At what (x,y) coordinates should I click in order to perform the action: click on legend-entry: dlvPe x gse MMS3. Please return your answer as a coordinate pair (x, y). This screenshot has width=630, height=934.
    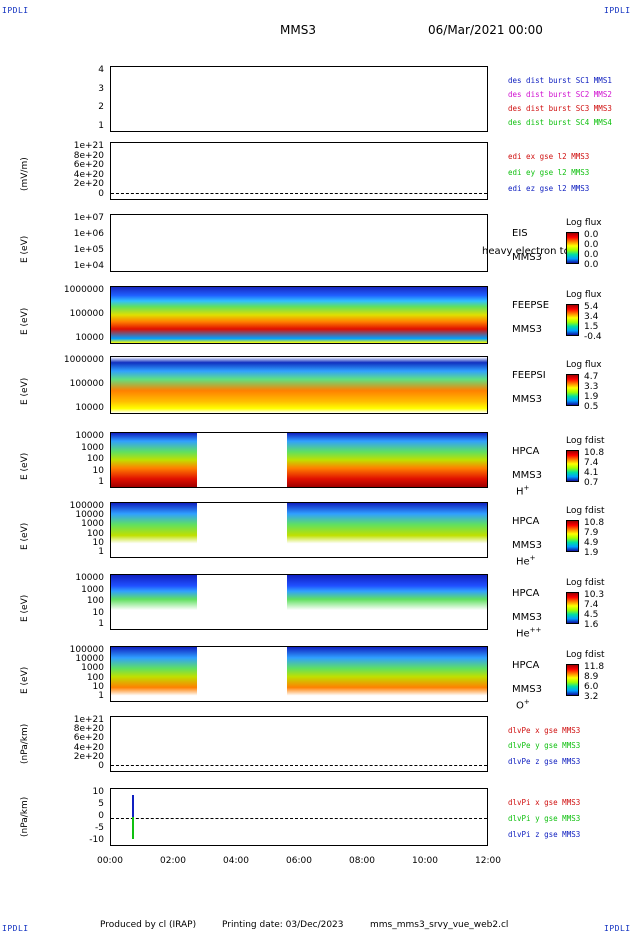
    Looking at the image, I should click on (544, 730).